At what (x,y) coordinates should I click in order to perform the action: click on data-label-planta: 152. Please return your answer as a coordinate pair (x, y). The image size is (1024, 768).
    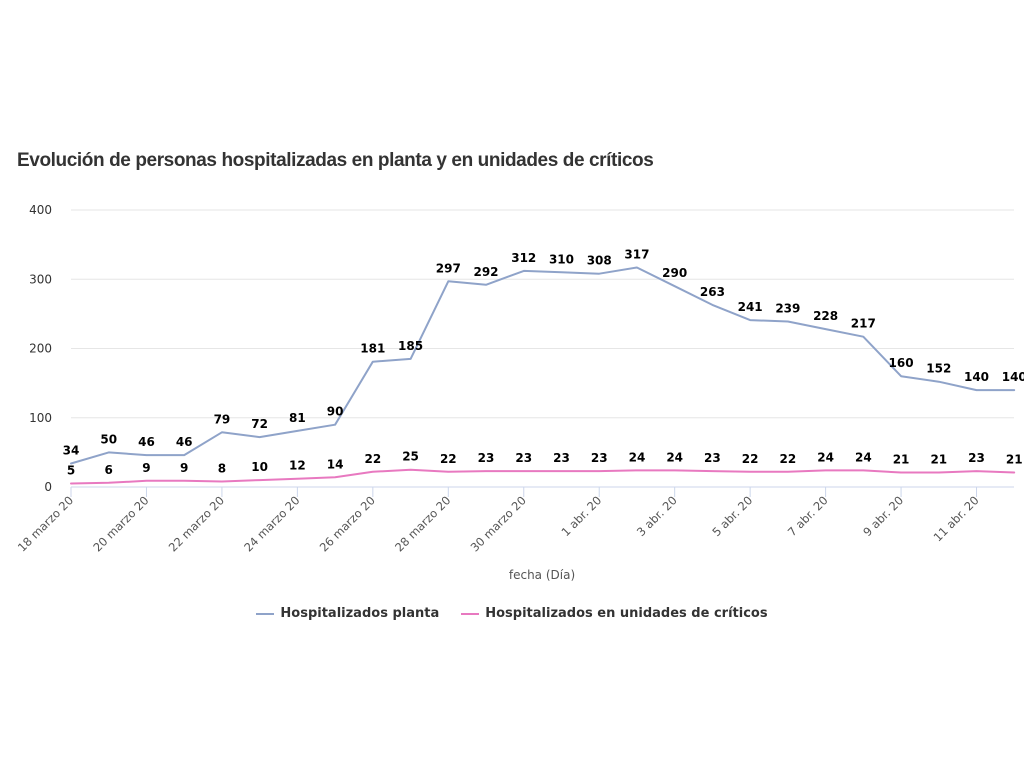
    Looking at the image, I should click on (938, 369).